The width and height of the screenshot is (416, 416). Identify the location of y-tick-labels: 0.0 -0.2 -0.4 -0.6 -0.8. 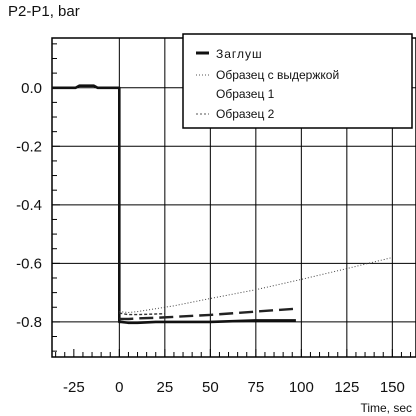
(29, 205).